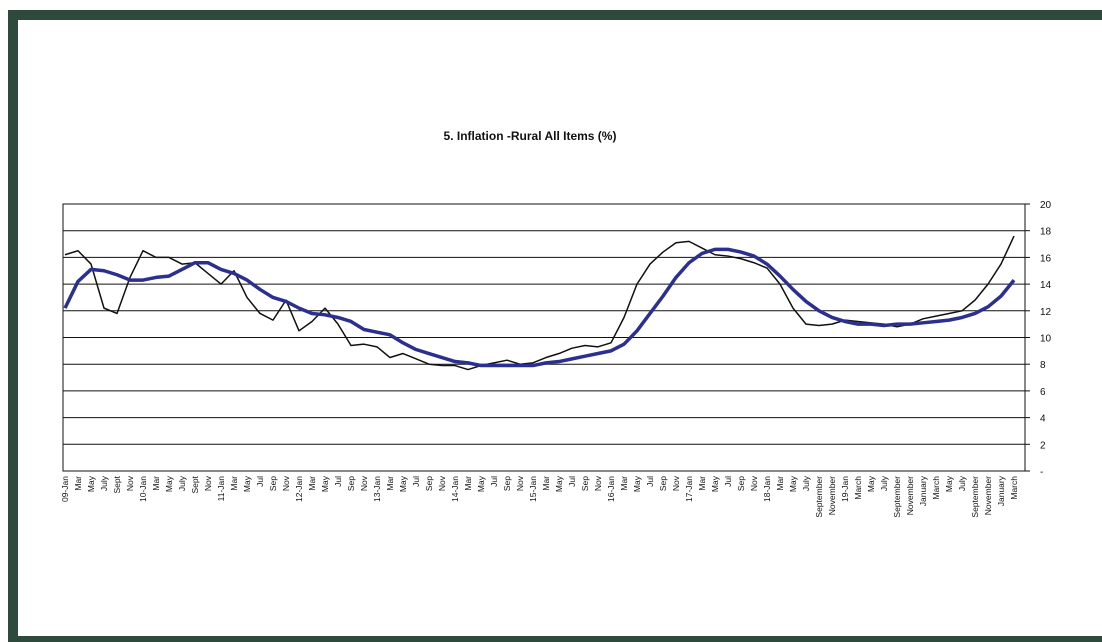 The image size is (1102, 642). Describe the element at coordinates (1046, 312) in the screenshot. I see `y-tick-label: 12` at that location.